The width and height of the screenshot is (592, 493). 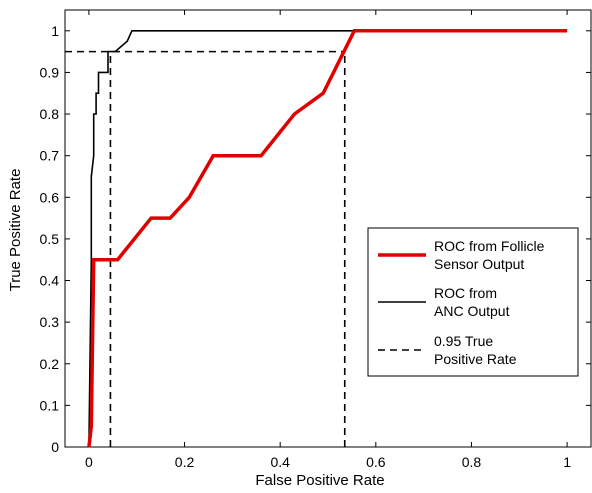 I want to click on x-tick-label: 0.8, so click(x=472, y=462).